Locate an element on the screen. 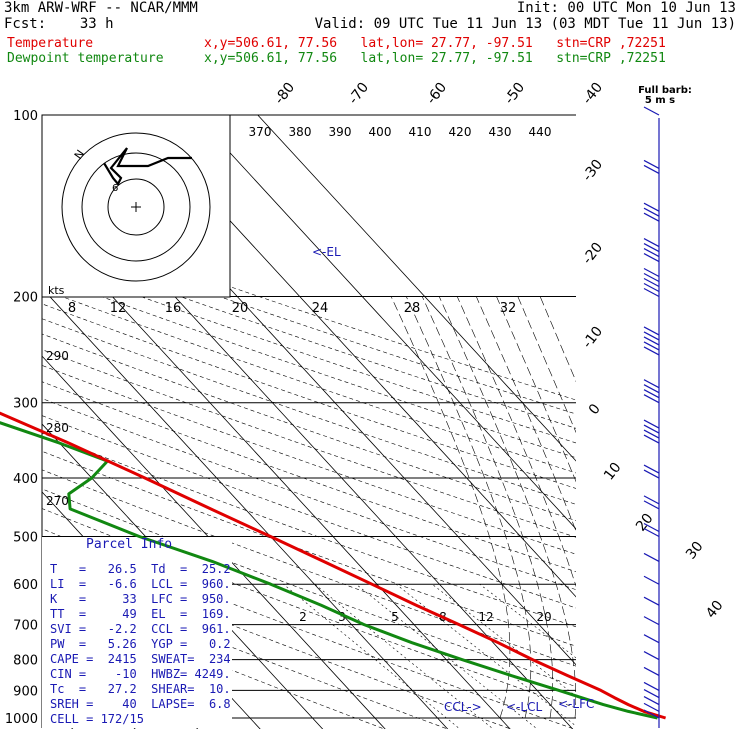  parcel-row: K = 33 LFC = 950. is located at coordinates (140, 599).